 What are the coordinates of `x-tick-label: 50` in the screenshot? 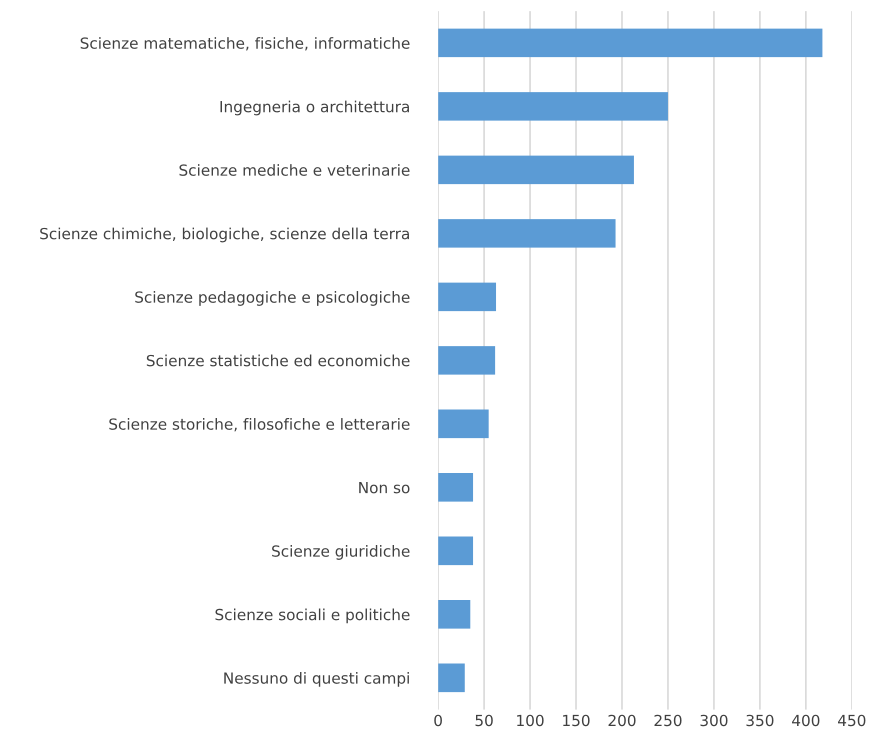 It's located at (484, 720).